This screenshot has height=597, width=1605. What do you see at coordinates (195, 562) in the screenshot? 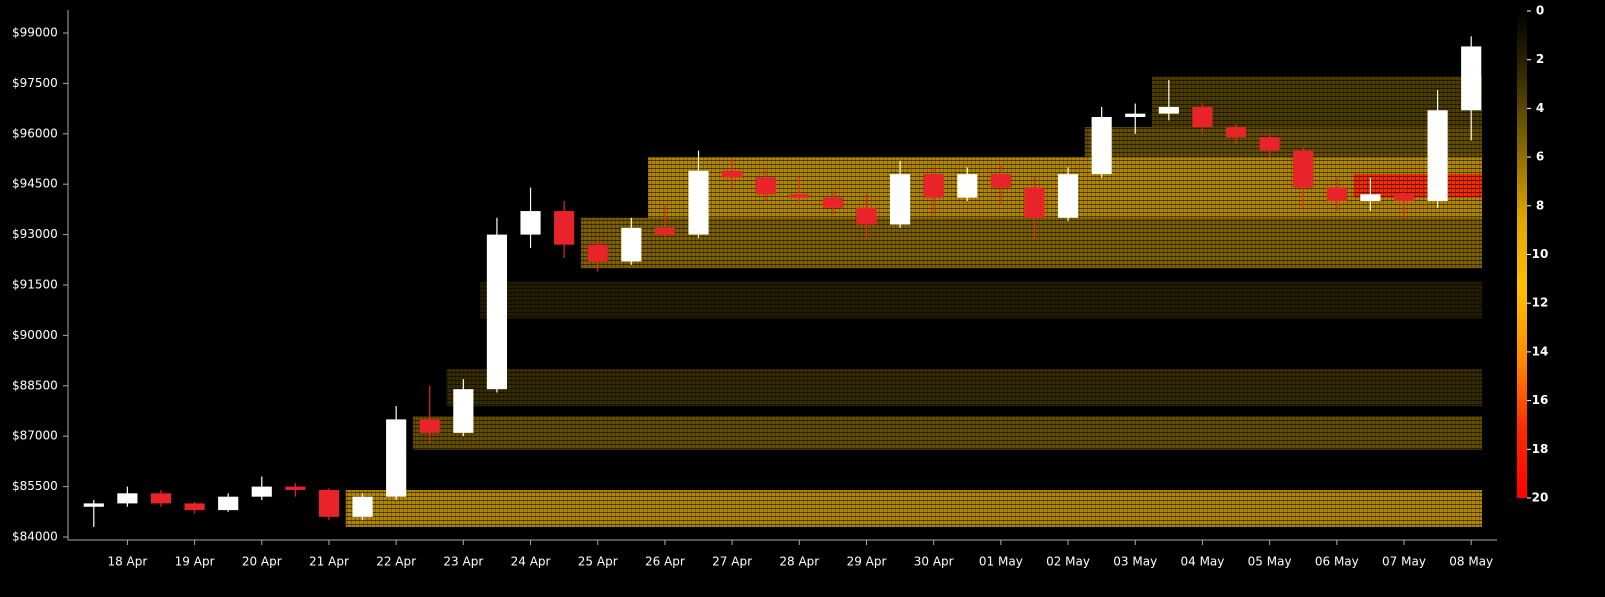
I see `x-tick-label: 19 Apr` at bounding box center [195, 562].